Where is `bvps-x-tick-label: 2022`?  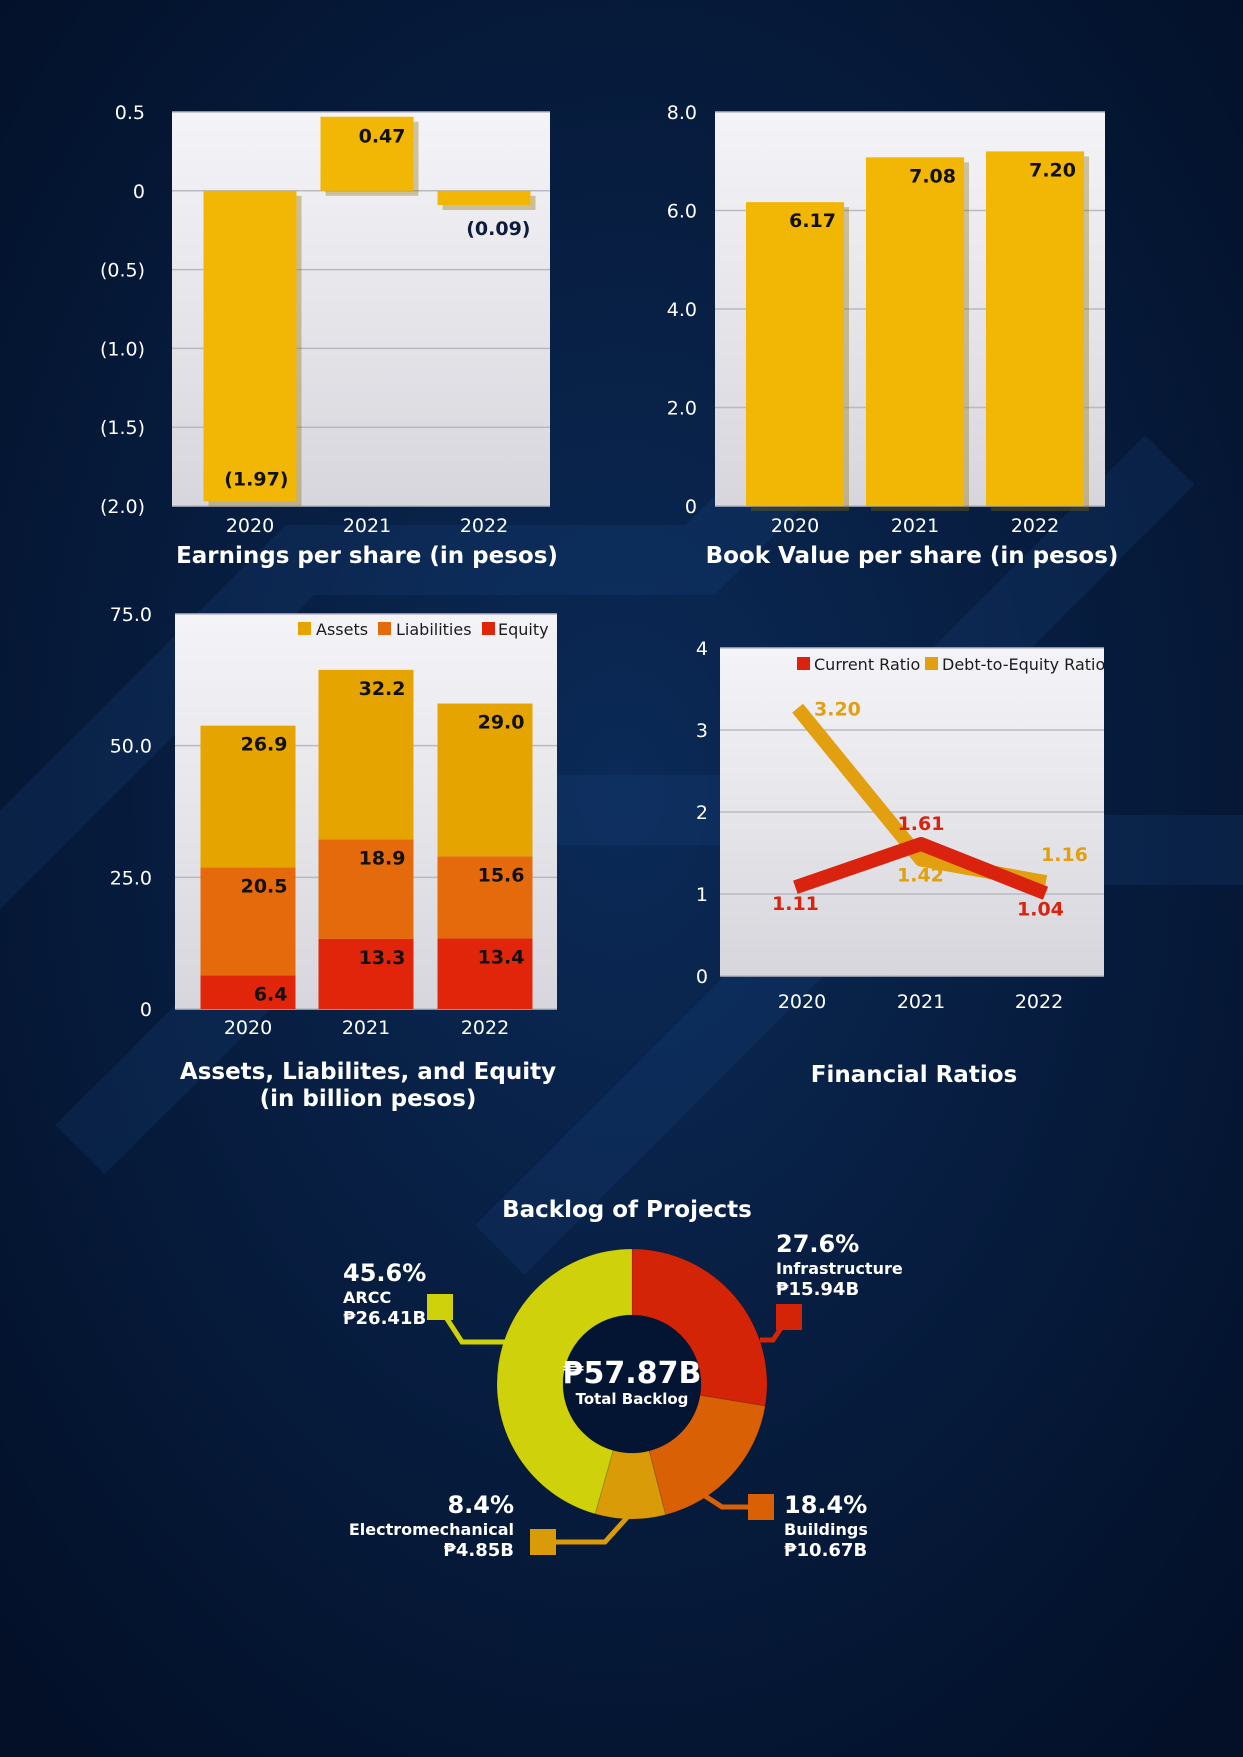
bvps-x-tick-label: 2022 is located at coordinates (1035, 526).